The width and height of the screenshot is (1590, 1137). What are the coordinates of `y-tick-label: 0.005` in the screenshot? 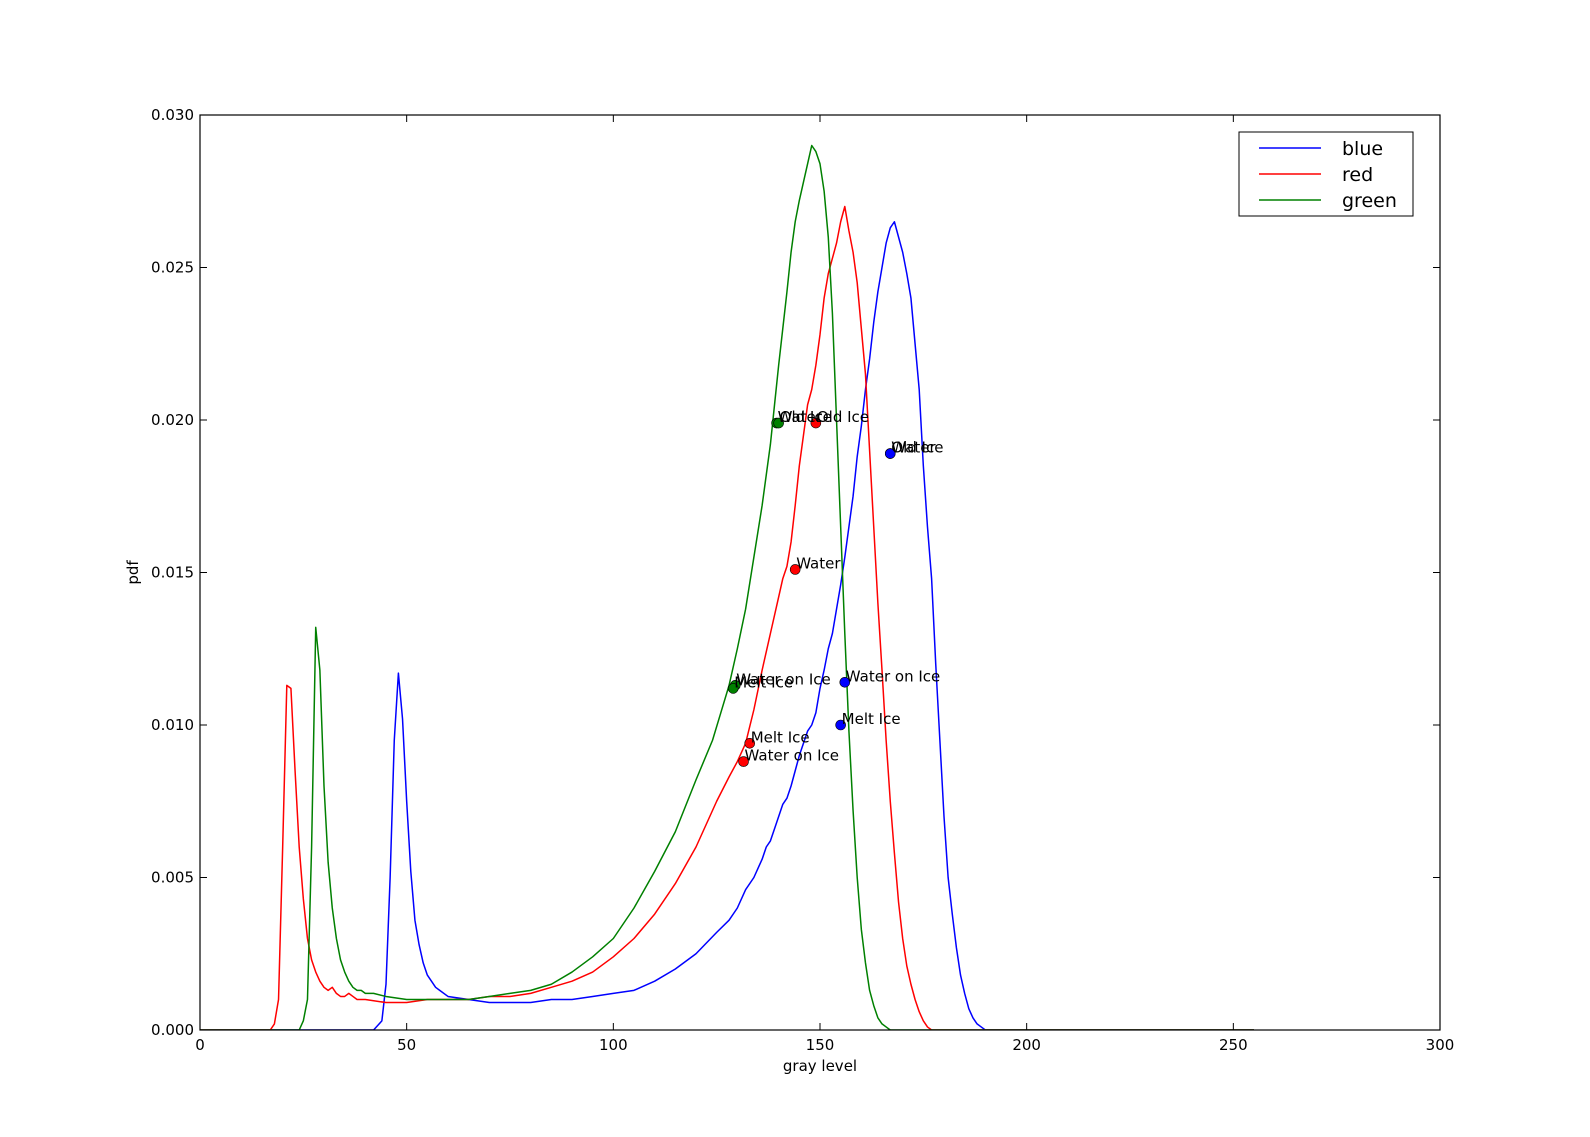 It's located at (172, 878).